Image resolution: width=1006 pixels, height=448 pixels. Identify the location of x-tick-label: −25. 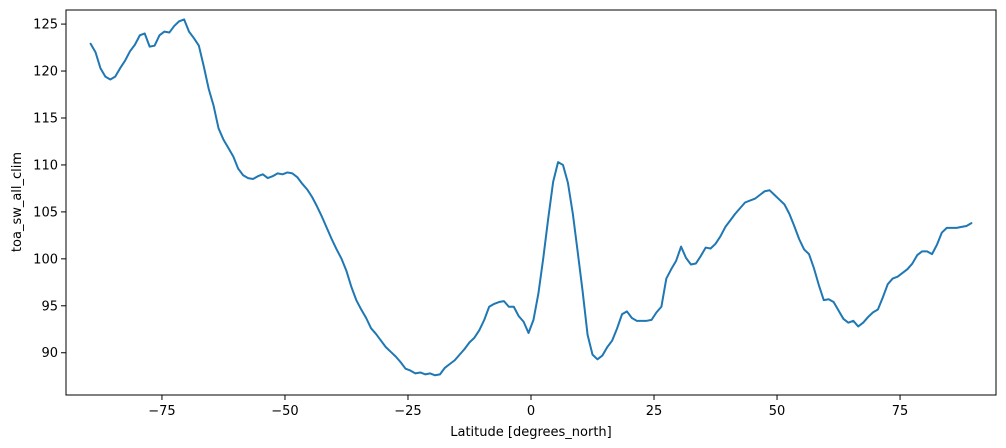
(407, 411).